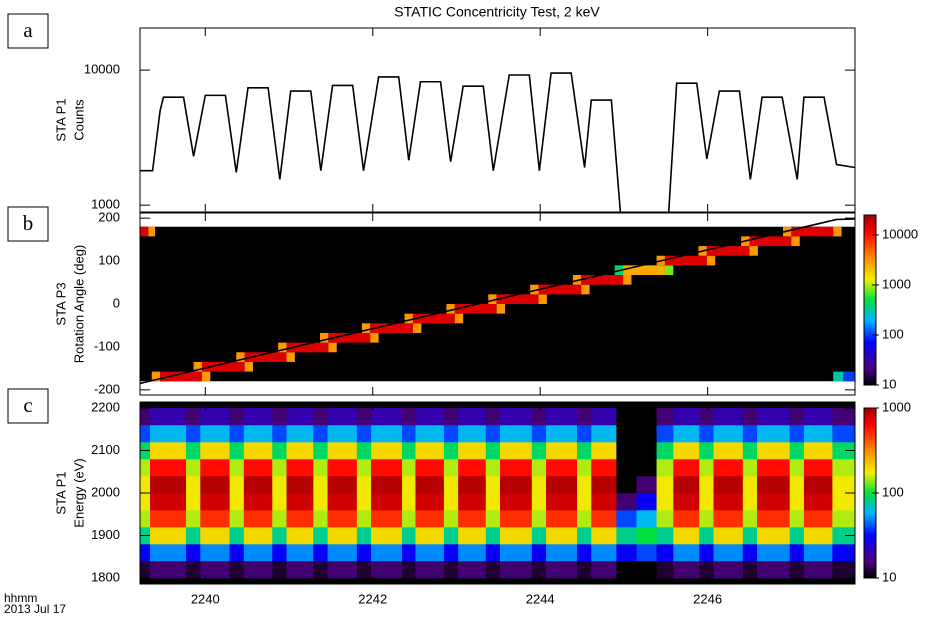 This screenshot has width=928, height=618. Describe the element at coordinates (78, 492) in the screenshot. I see `y-axis-label: Energy (eV)` at that location.